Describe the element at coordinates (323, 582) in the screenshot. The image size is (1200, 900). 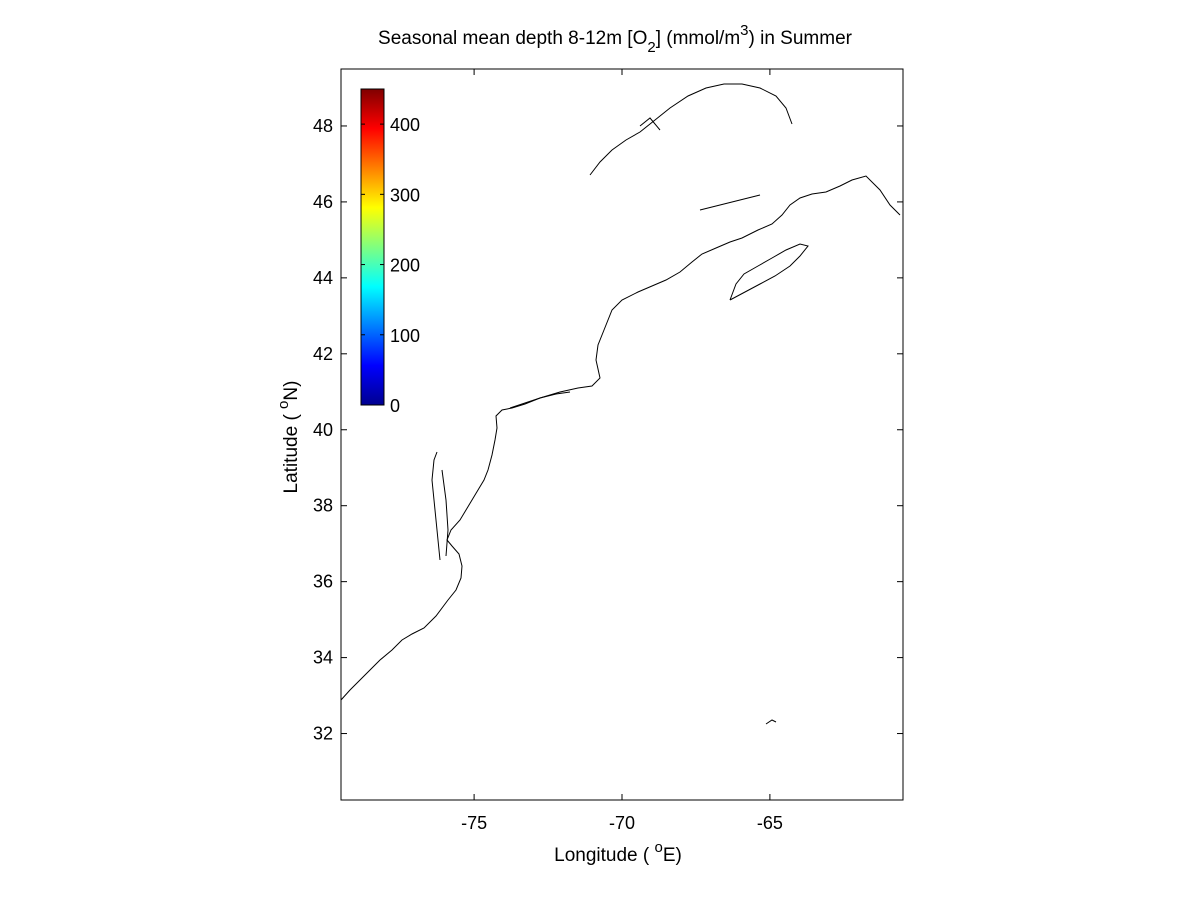
I see `y-tick-label: 36` at that location.